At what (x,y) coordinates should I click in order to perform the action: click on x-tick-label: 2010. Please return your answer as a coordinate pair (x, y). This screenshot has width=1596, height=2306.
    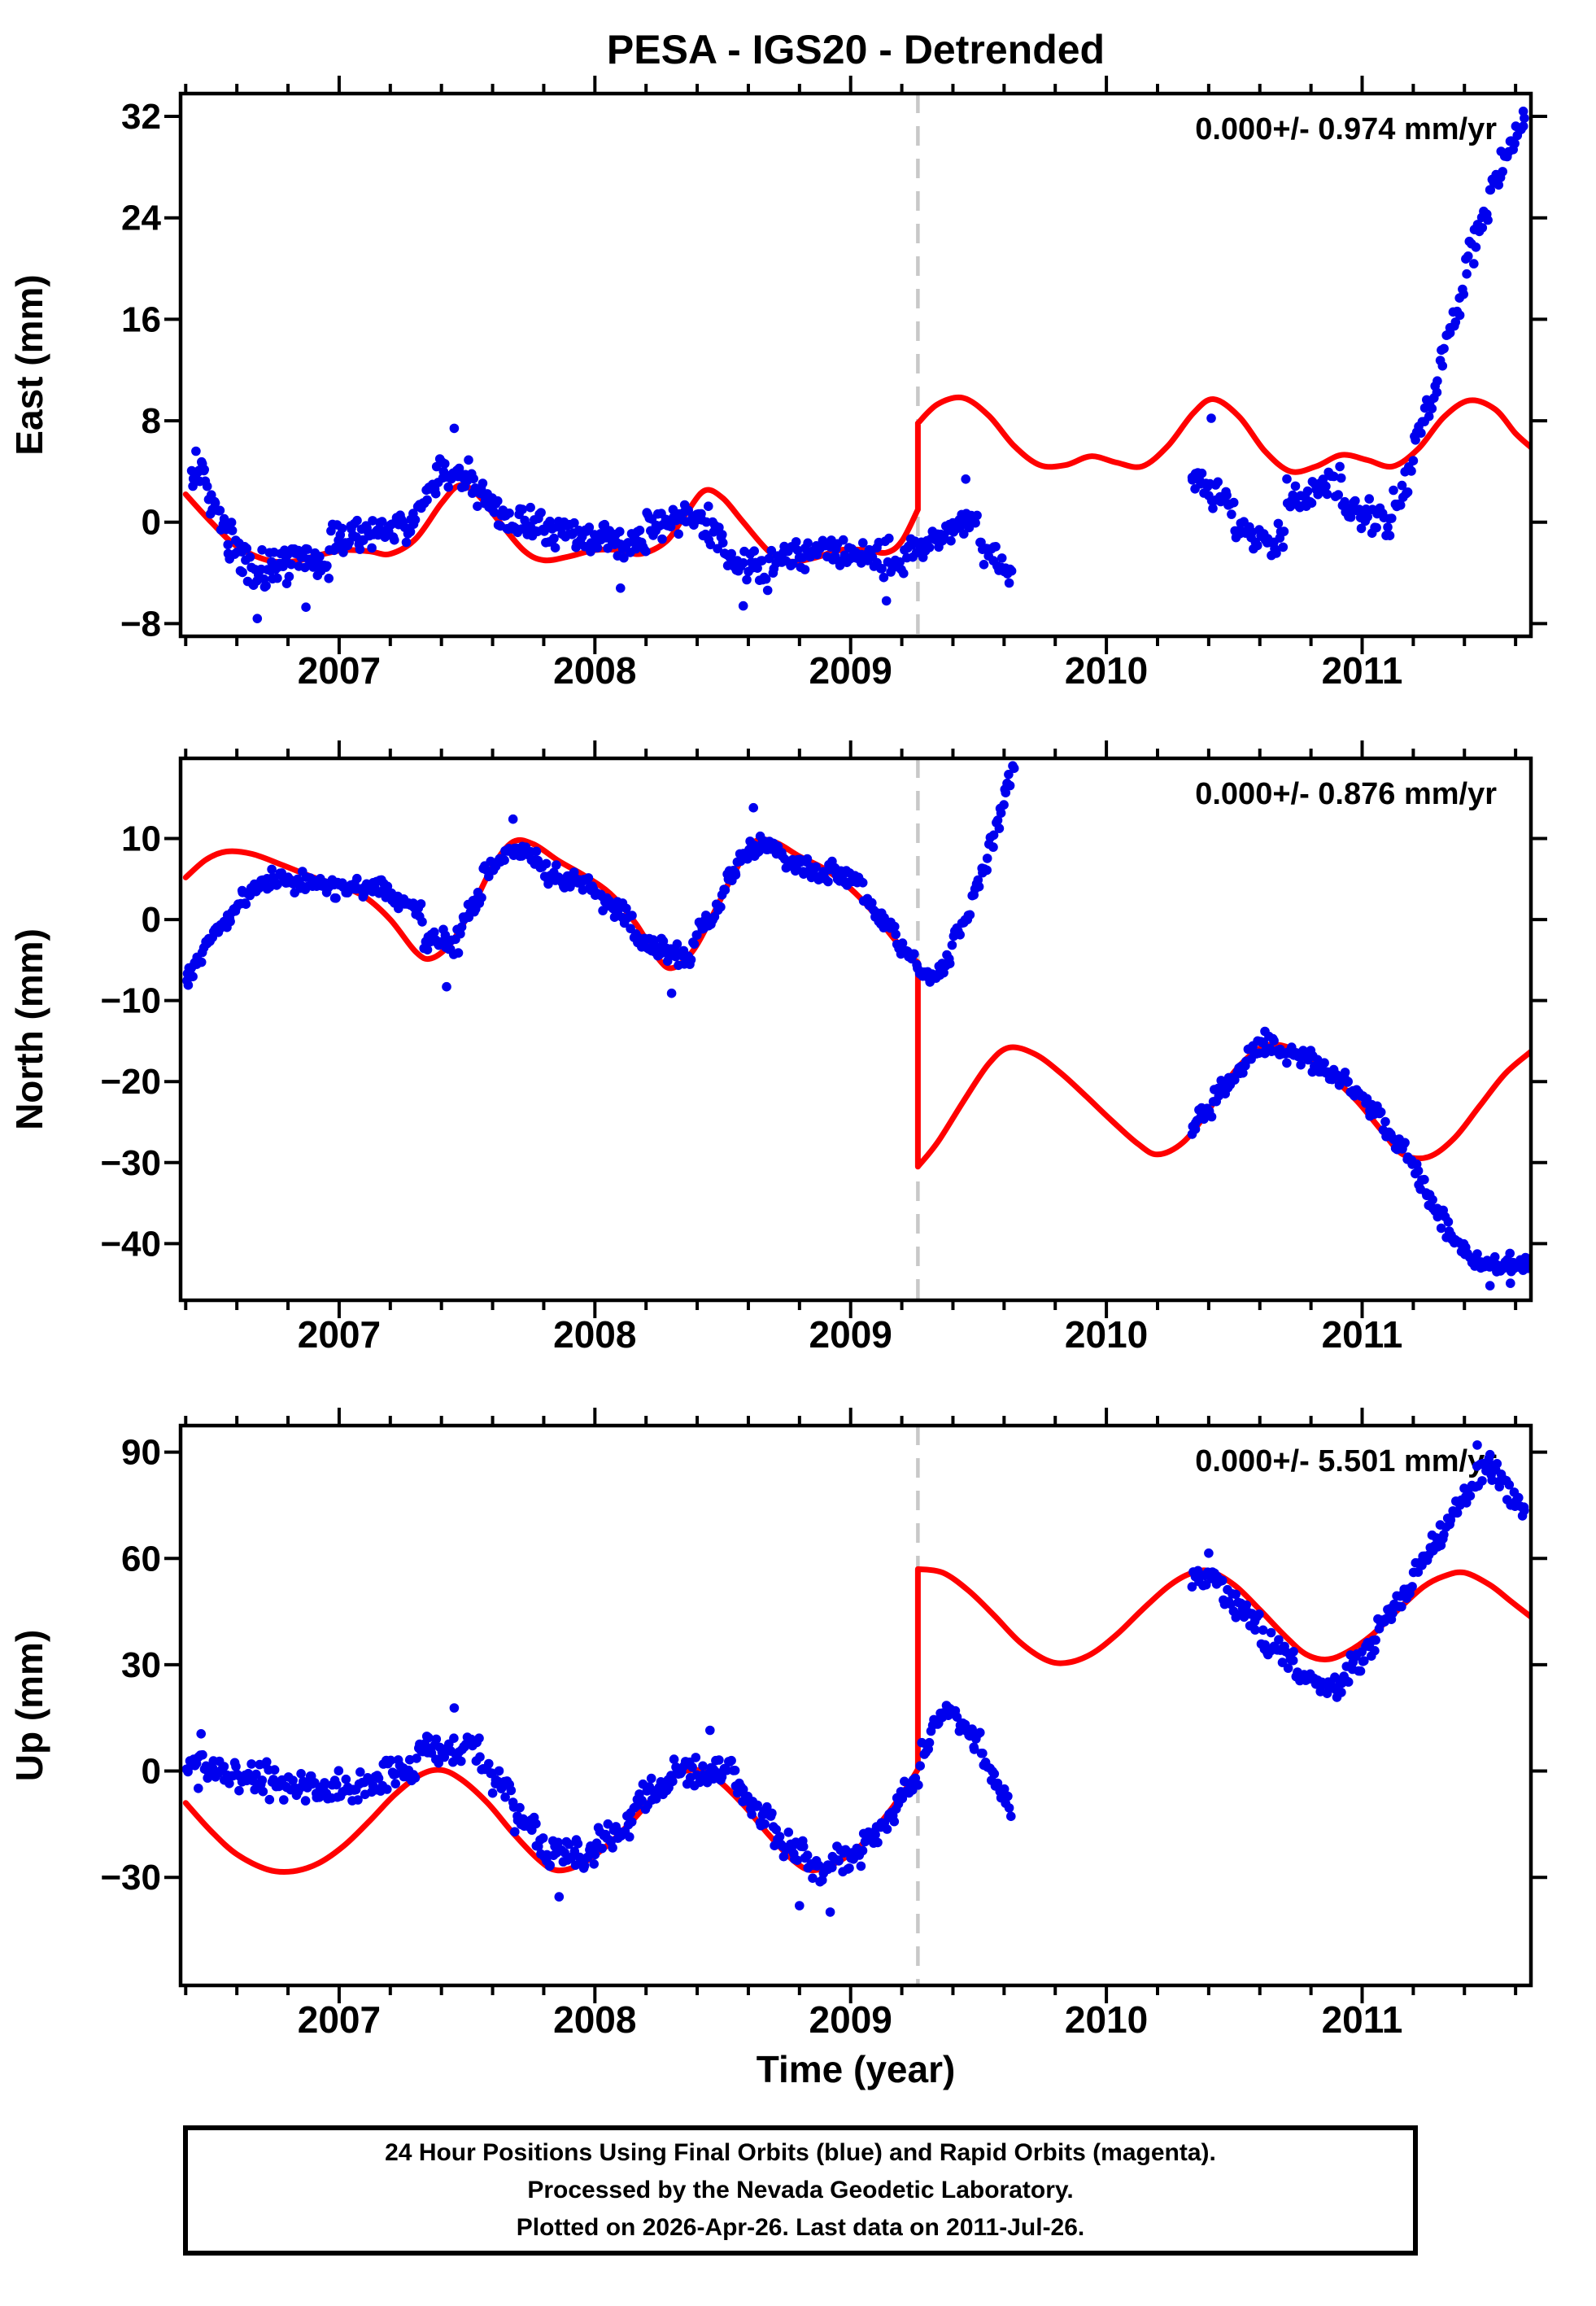
    Looking at the image, I should click on (1106, 1334).